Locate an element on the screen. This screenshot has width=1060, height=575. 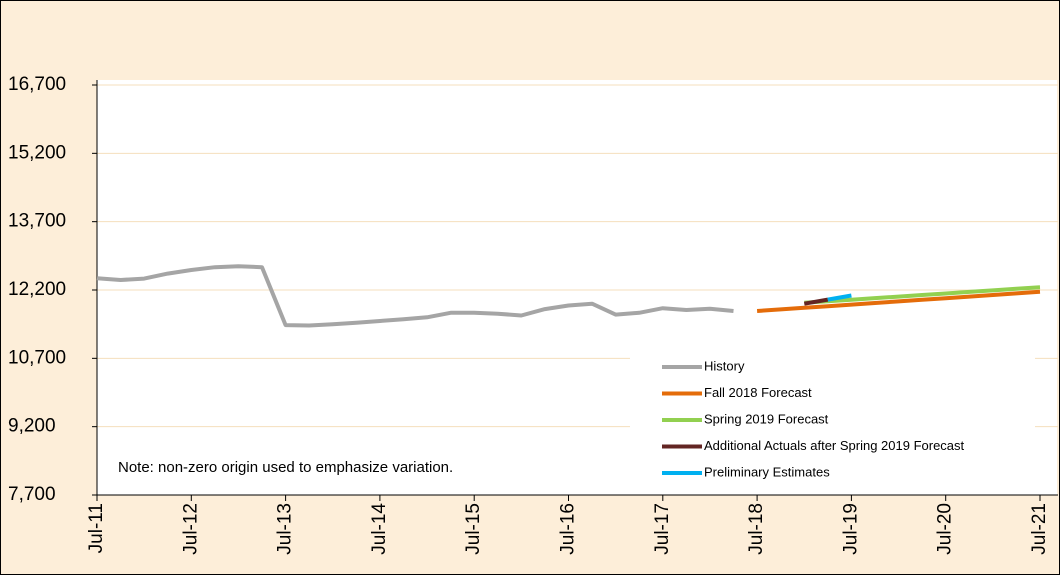
y-tick-label: 7,700 is located at coordinates (32, 494).